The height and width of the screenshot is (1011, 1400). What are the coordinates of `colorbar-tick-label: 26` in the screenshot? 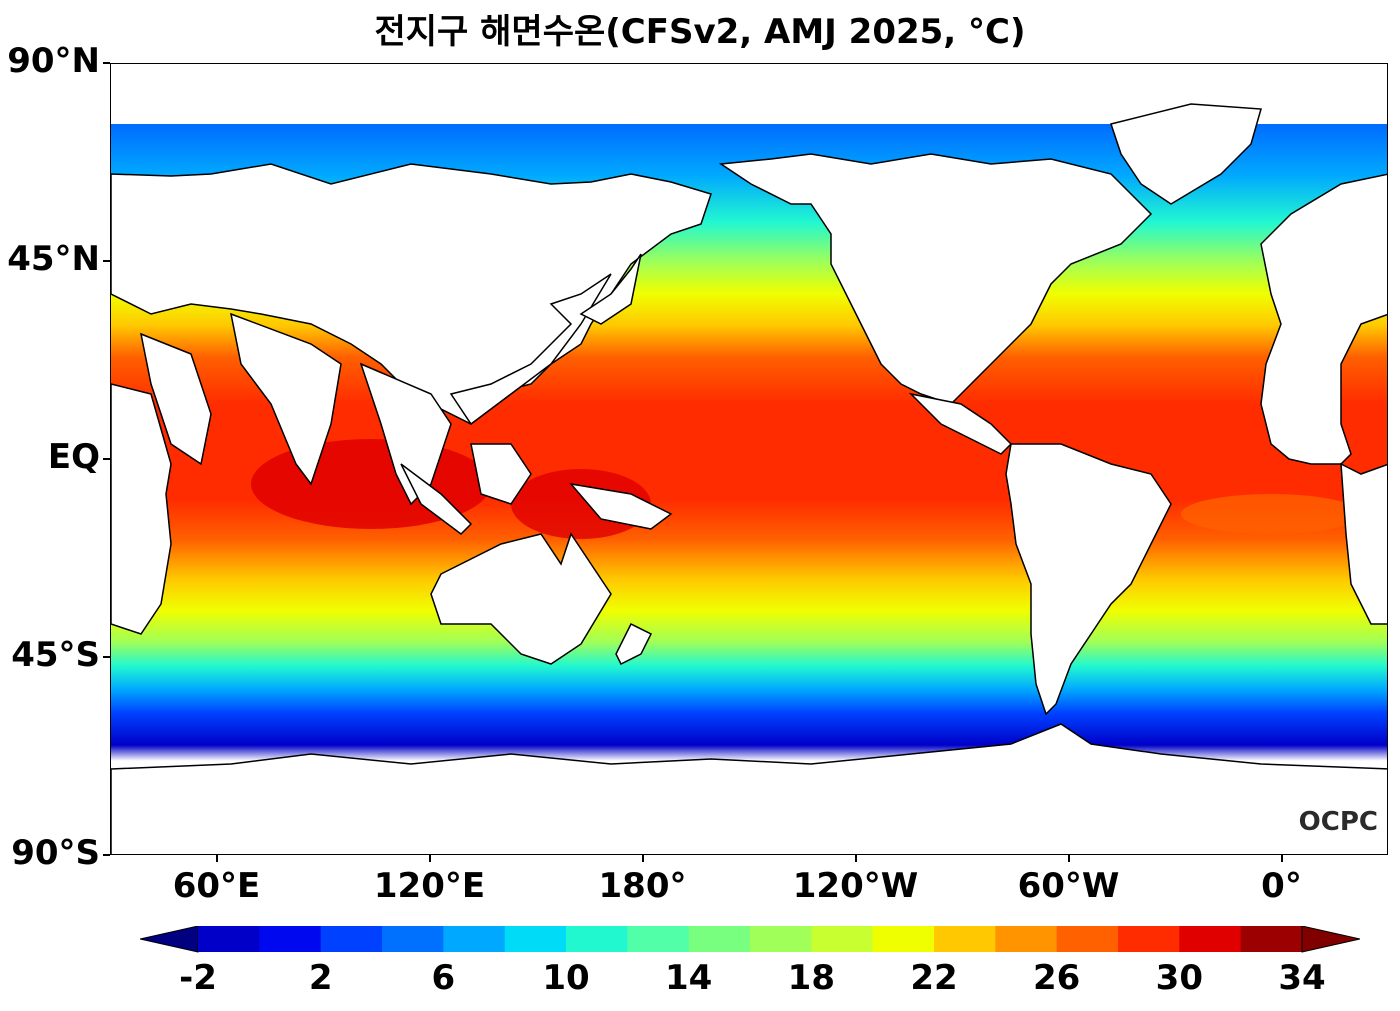 It's located at (1056, 978).